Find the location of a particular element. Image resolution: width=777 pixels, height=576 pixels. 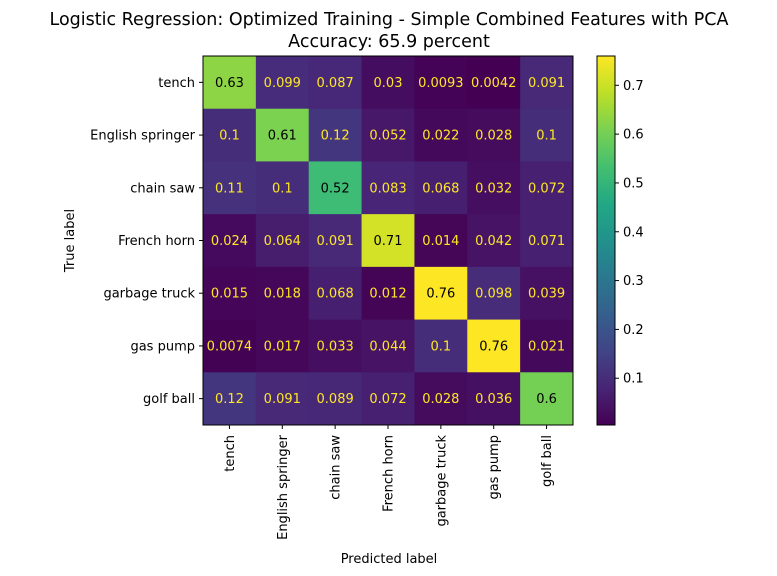

chart-subtitle: Accuracy: 65.9 percent is located at coordinates (389, 42).